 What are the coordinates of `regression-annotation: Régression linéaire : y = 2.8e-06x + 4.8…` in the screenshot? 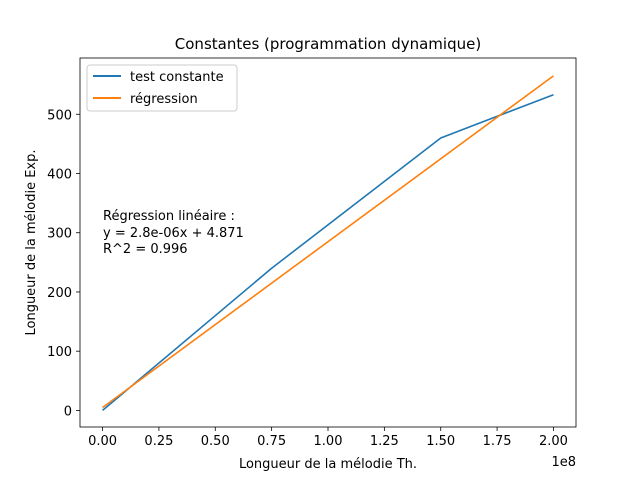 It's located at (173, 233).